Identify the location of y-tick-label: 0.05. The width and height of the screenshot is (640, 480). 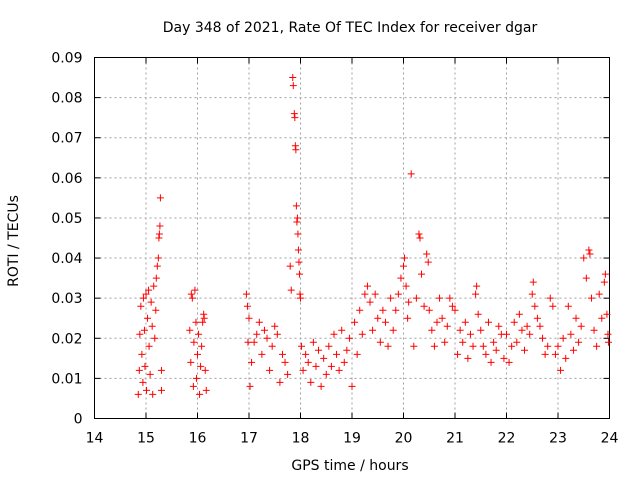
(66, 219).